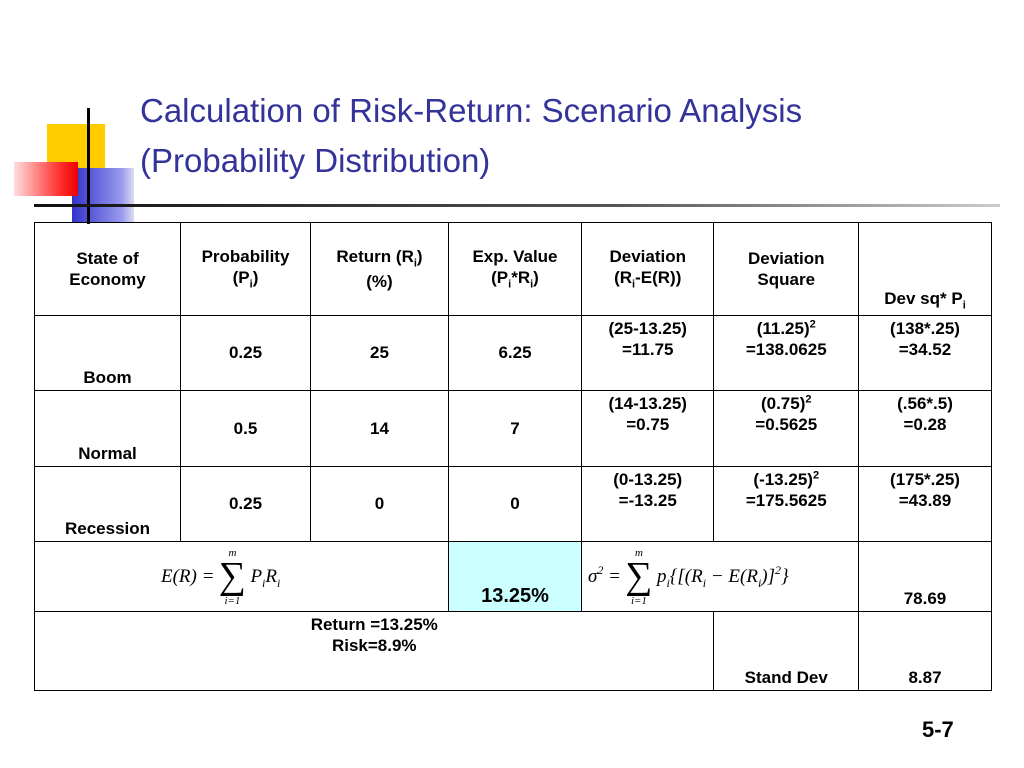 This screenshot has width=1024, height=768. I want to click on sum-upper: m, so click(232, 553).